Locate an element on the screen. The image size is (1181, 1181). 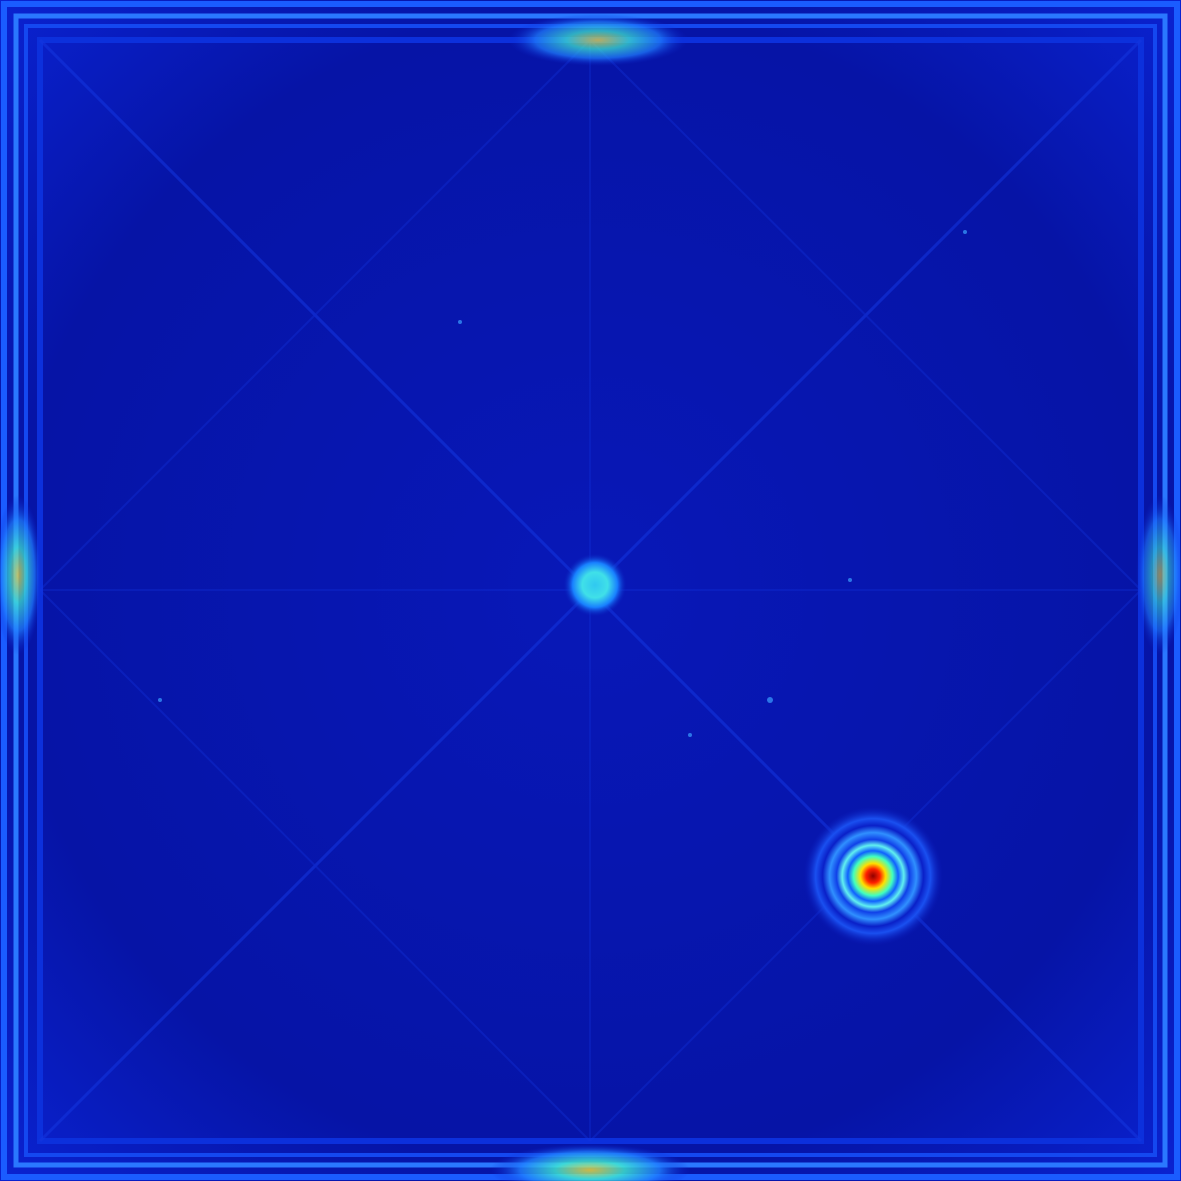
center-spot is located at coordinates (595, 585).